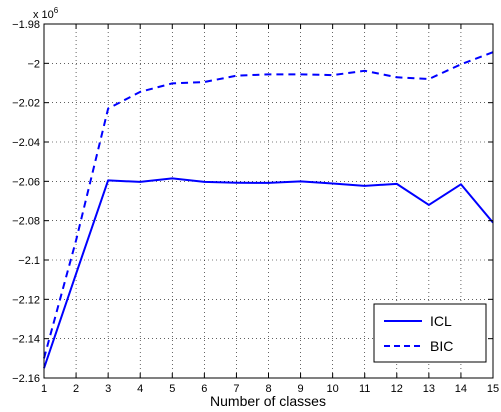  Describe the element at coordinates (493, 389) in the screenshot. I see `x-tick-label: 15` at that location.